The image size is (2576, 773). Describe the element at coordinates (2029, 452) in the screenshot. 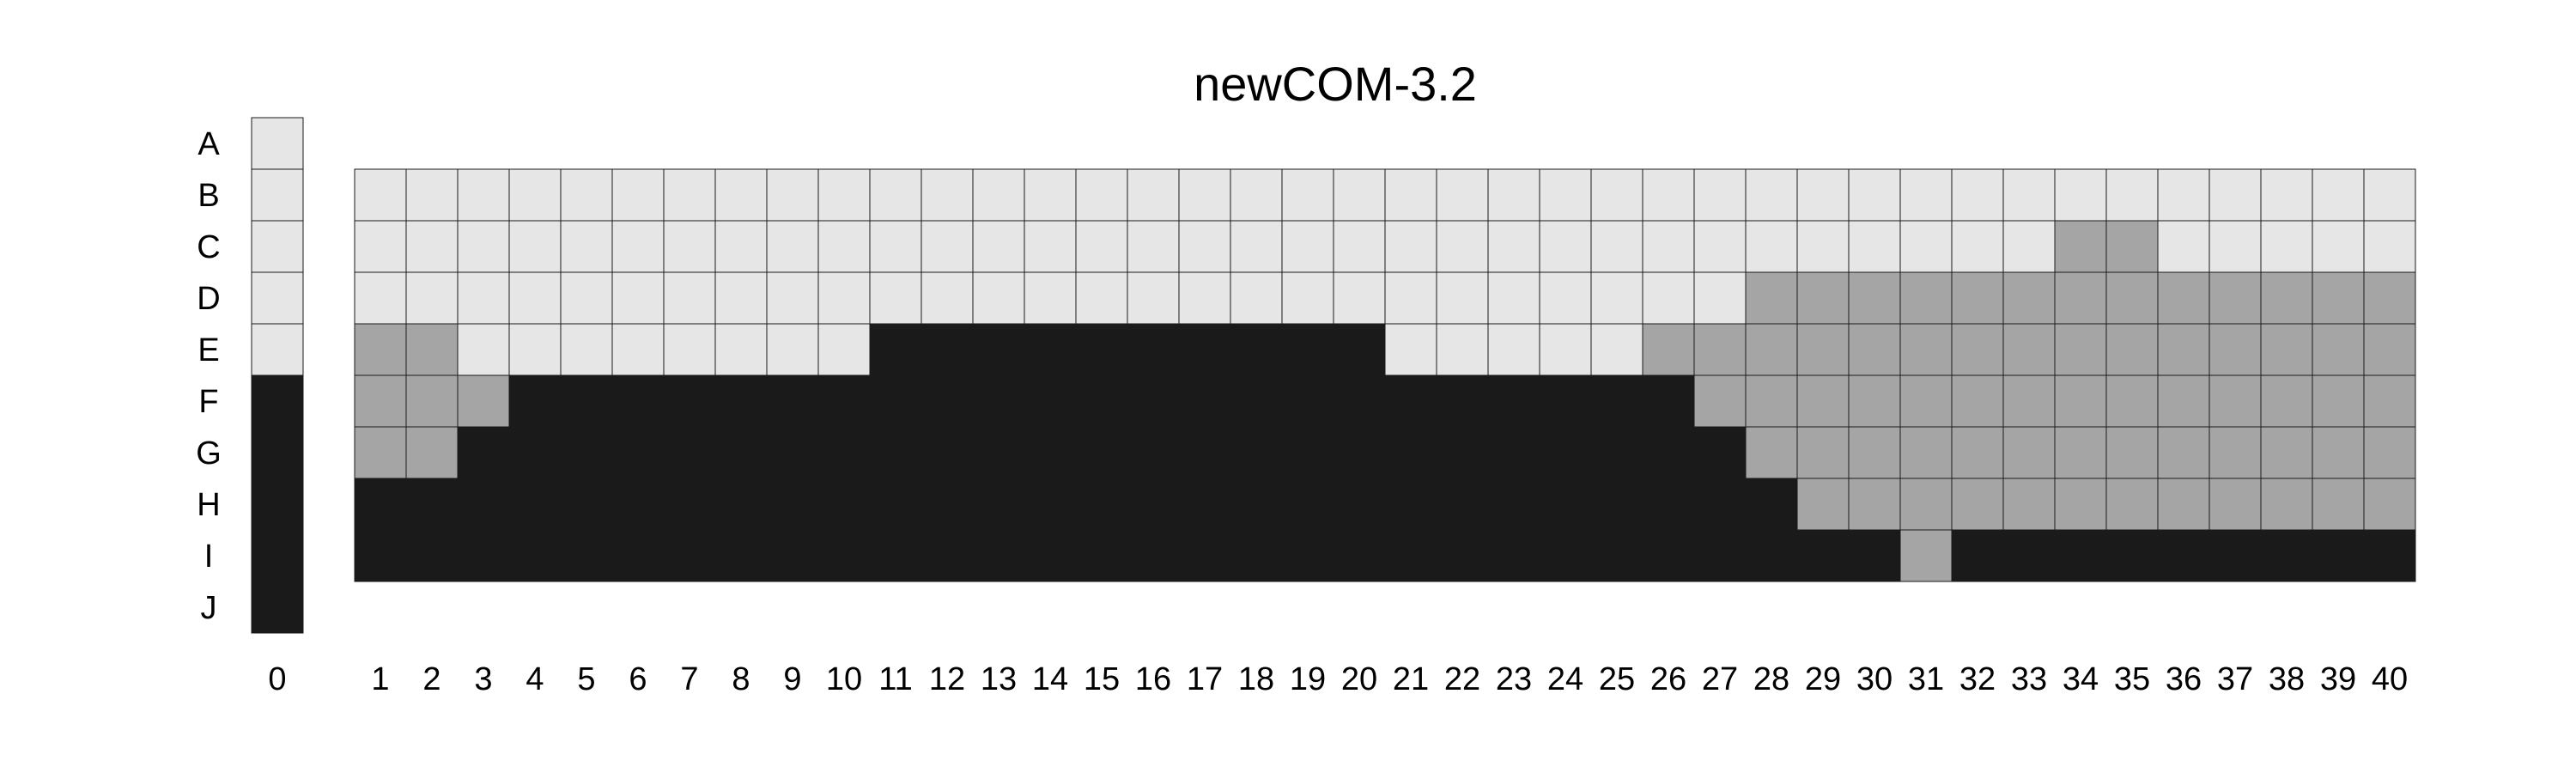

I see `cell-33-g` at that location.